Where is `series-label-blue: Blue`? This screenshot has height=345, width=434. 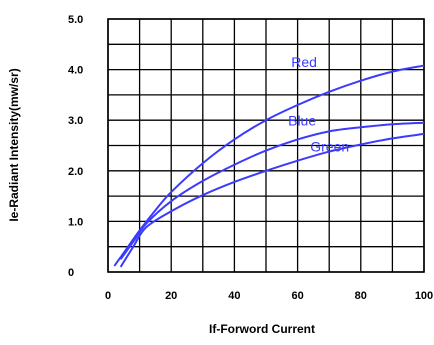 series-label-blue: Blue is located at coordinates (302, 120).